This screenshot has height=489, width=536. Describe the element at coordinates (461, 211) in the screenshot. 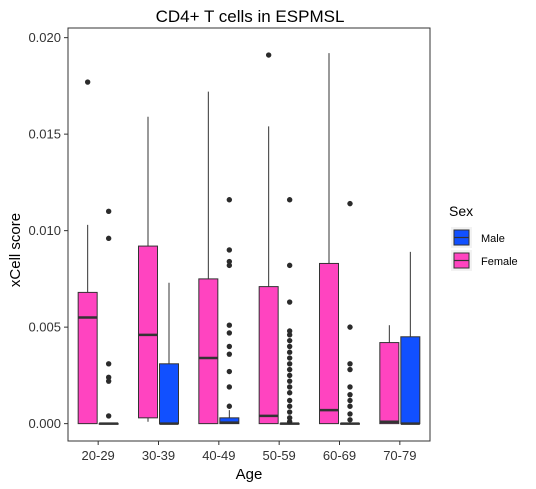

I see `legend-title: Sex` at that location.